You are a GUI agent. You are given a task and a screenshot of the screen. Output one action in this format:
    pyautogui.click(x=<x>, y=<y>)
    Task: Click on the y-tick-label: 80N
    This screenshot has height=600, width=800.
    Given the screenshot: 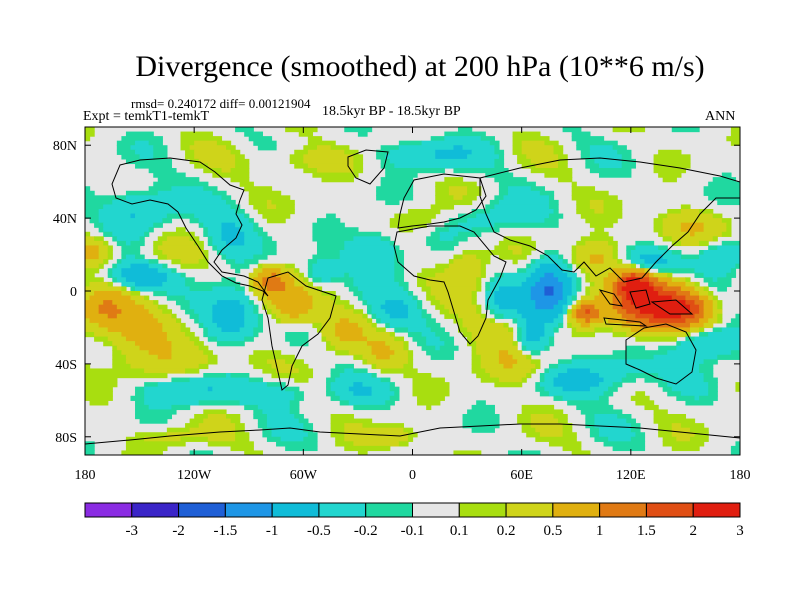 What is the action you would take?
    pyautogui.click(x=65, y=146)
    